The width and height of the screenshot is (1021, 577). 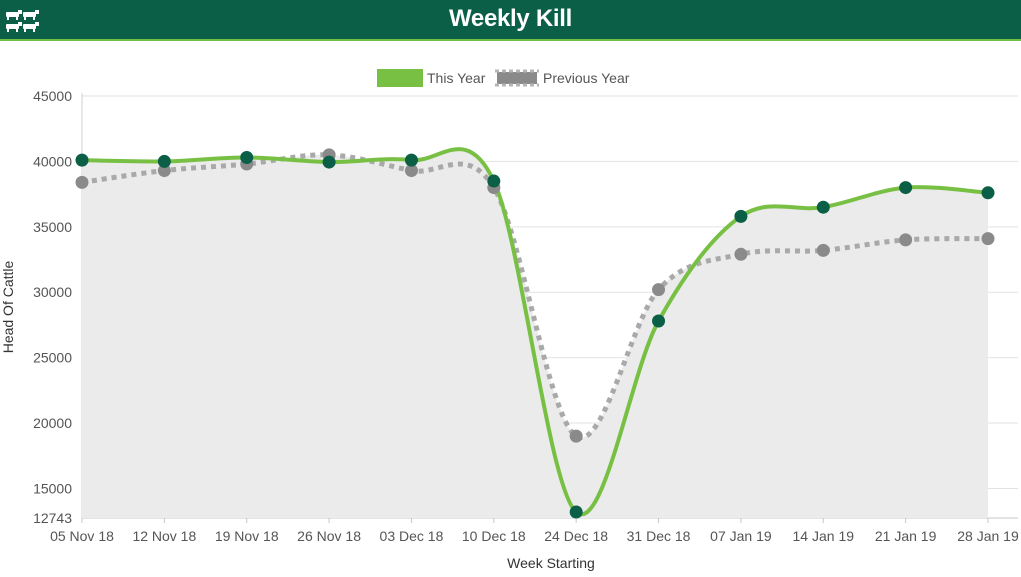 What do you see at coordinates (52, 292) in the screenshot?
I see `y-tick-label: 30000` at bounding box center [52, 292].